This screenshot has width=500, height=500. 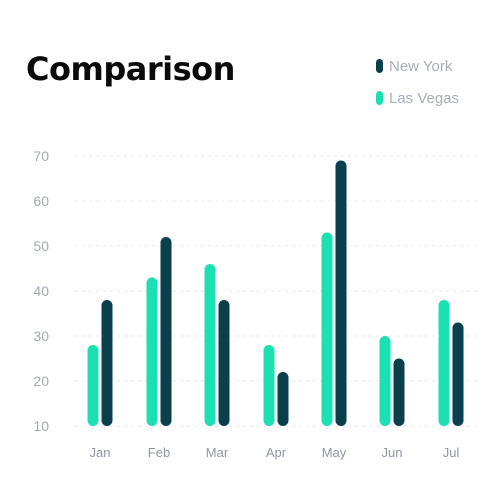 What do you see at coordinates (41, 426) in the screenshot?
I see `y-tick-label: 10` at bounding box center [41, 426].